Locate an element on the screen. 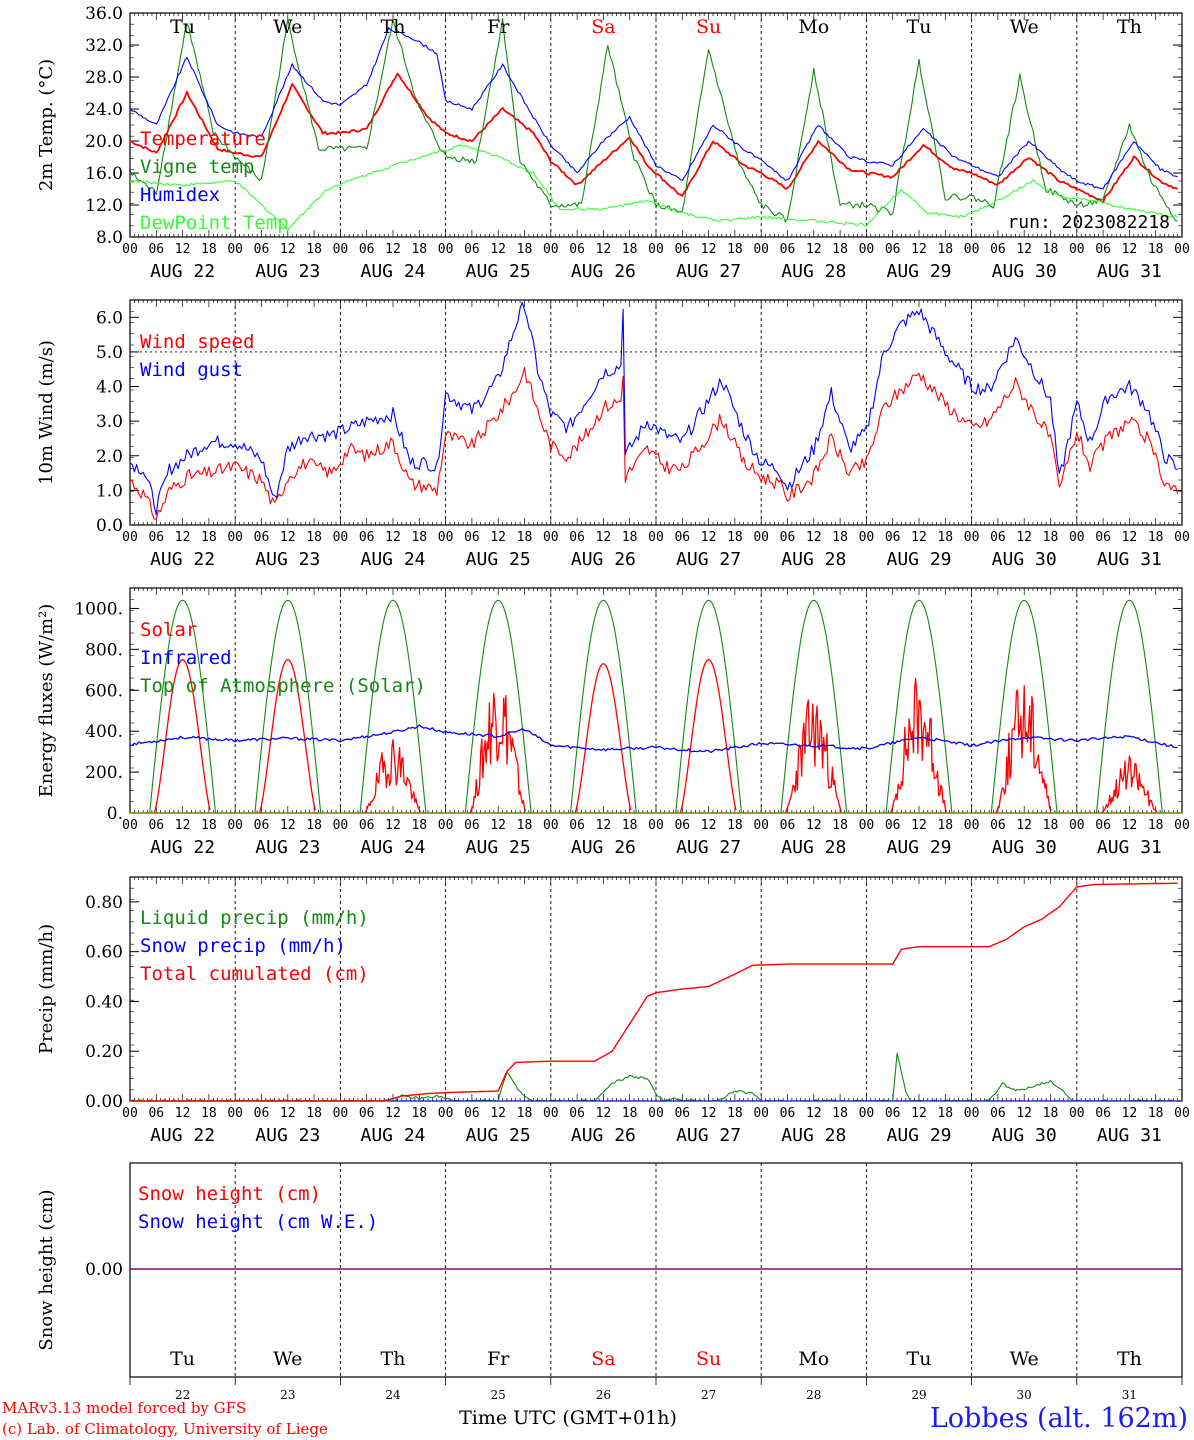  date-label: AUG 30 is located at coordinates (1024, 271).